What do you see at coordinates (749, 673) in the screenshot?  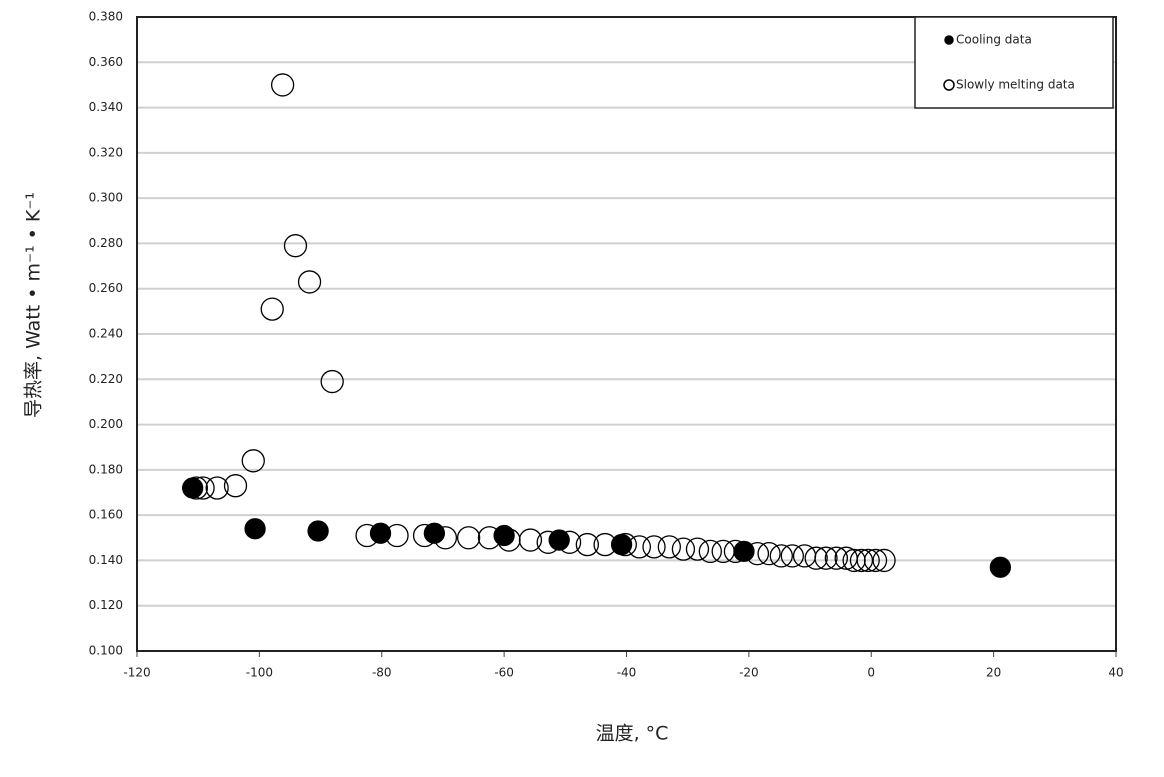 I see `x-tick-label: -20` at bounding box center [749, 673].